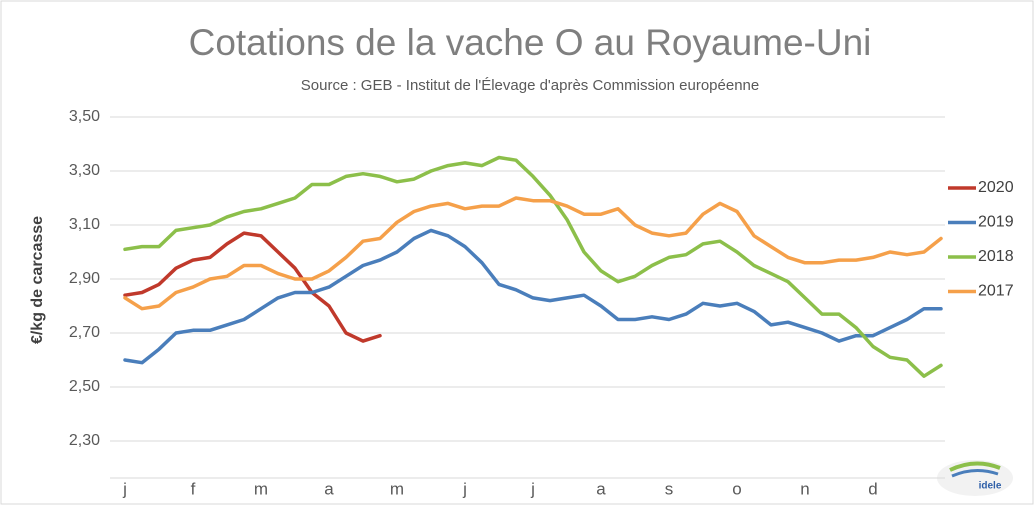  I want to click on y-tick-label: 3,10, so click(84, 224).